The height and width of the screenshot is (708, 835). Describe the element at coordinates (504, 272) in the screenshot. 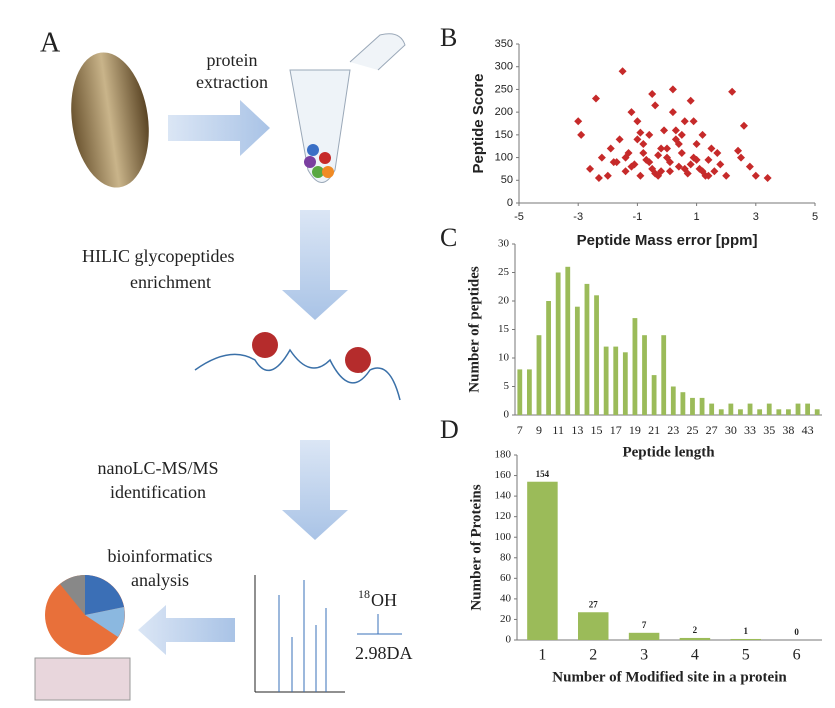

I see `y-tick-label: 25` at that location.